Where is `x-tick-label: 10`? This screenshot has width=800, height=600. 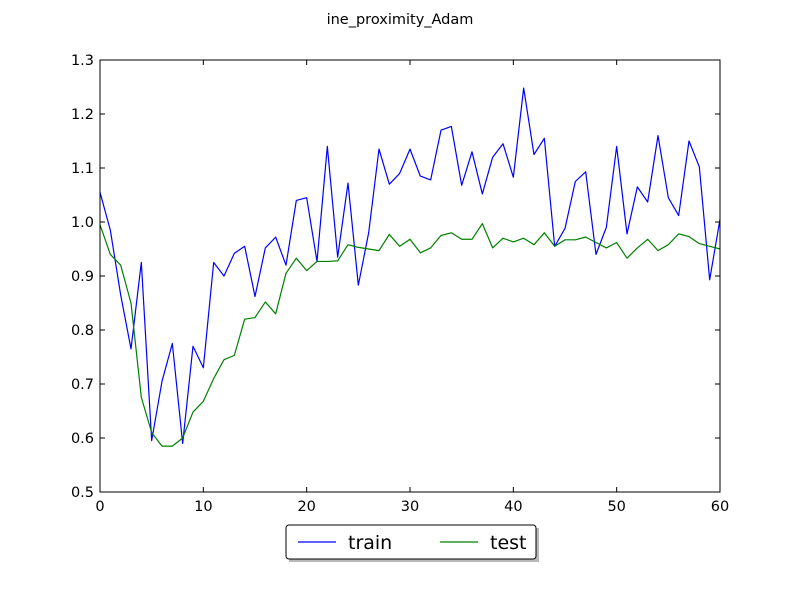 x-tick-label: 10 is located at coordinates (203, 507).